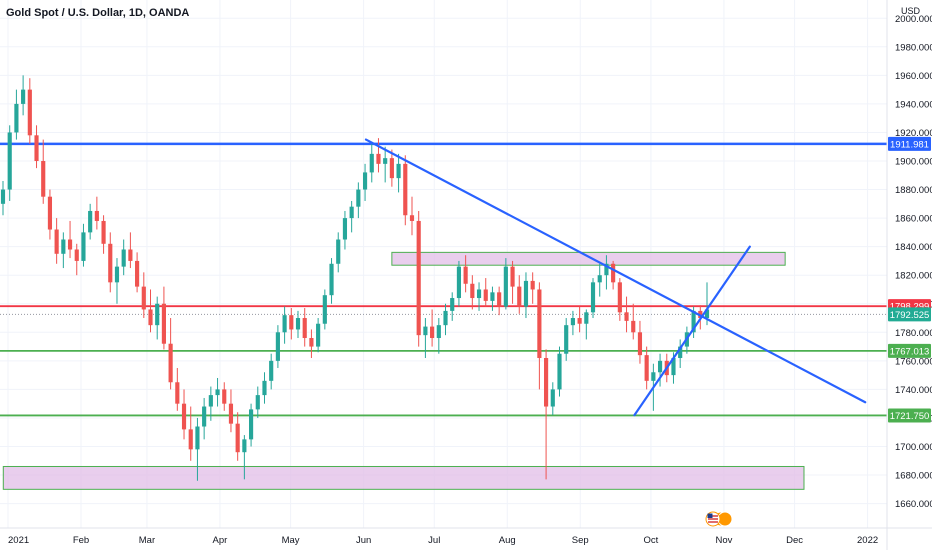 This screenshot has width=932, height=550. What do you see at coordinates (81, 540) in the screenshot?
I see `x-tick-label: Feb` at bounding box center [81, 540].